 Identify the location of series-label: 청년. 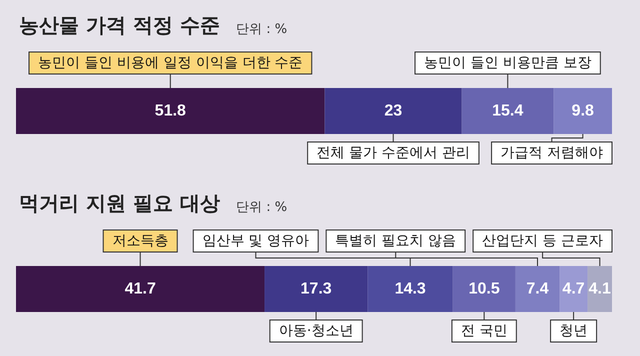
(574, 331).